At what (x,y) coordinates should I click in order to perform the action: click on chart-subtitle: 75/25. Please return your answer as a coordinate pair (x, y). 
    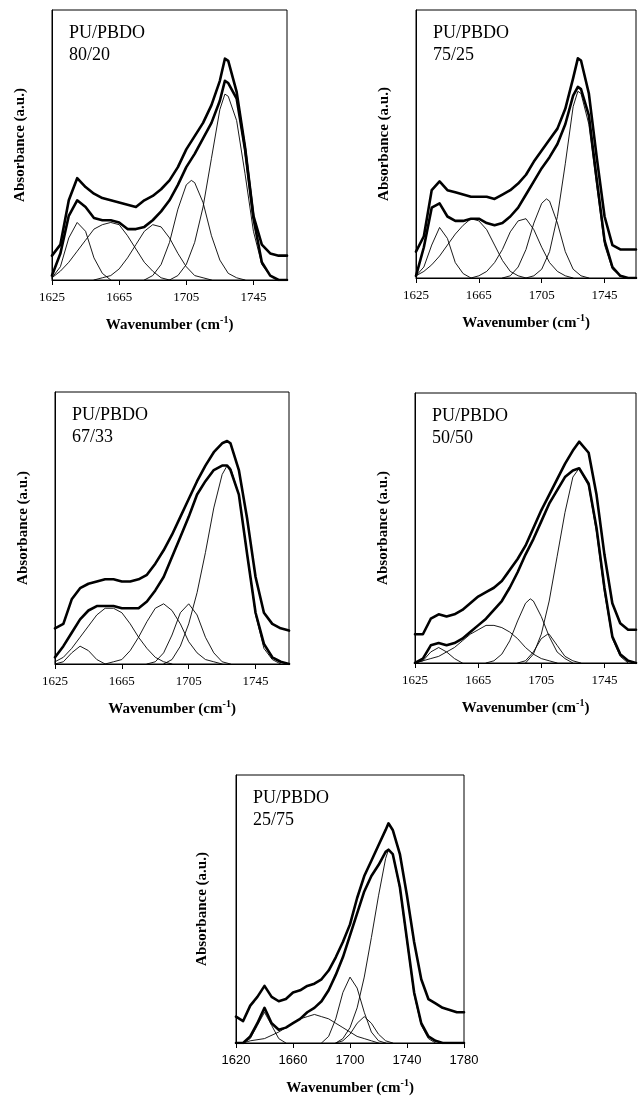
    Looking at the image, I should click on (454, 54).